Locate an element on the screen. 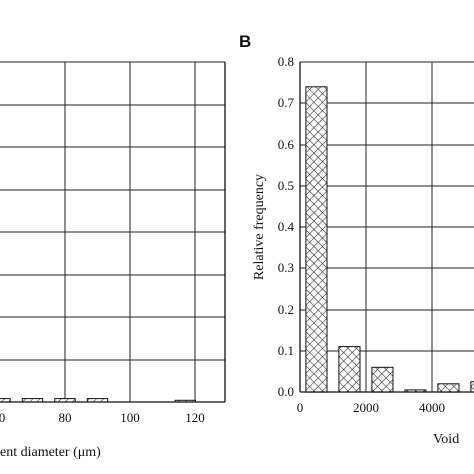  left-x-tick-0: 0 is located at coordinates (2, 417).